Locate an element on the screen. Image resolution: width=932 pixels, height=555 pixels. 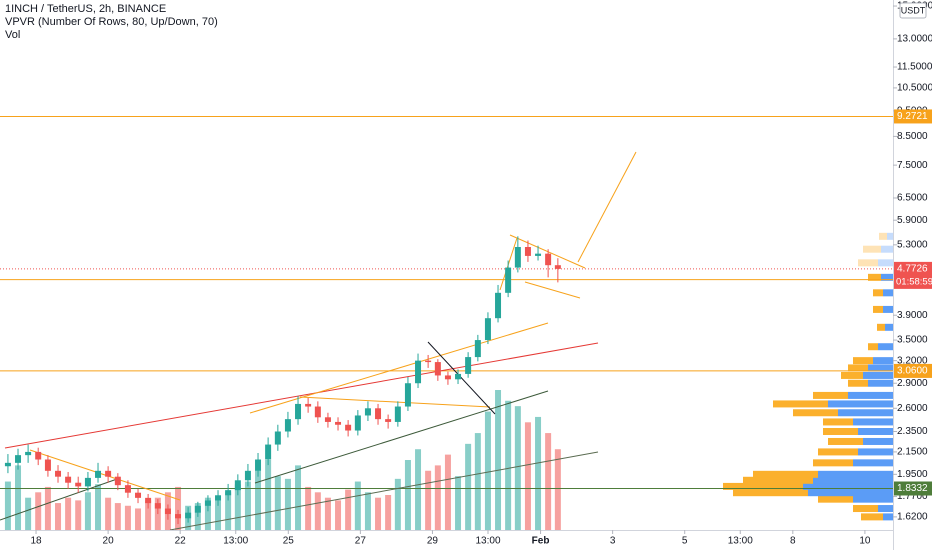
y-tick-label: 13.0000 is located at coordinates (914, 39).